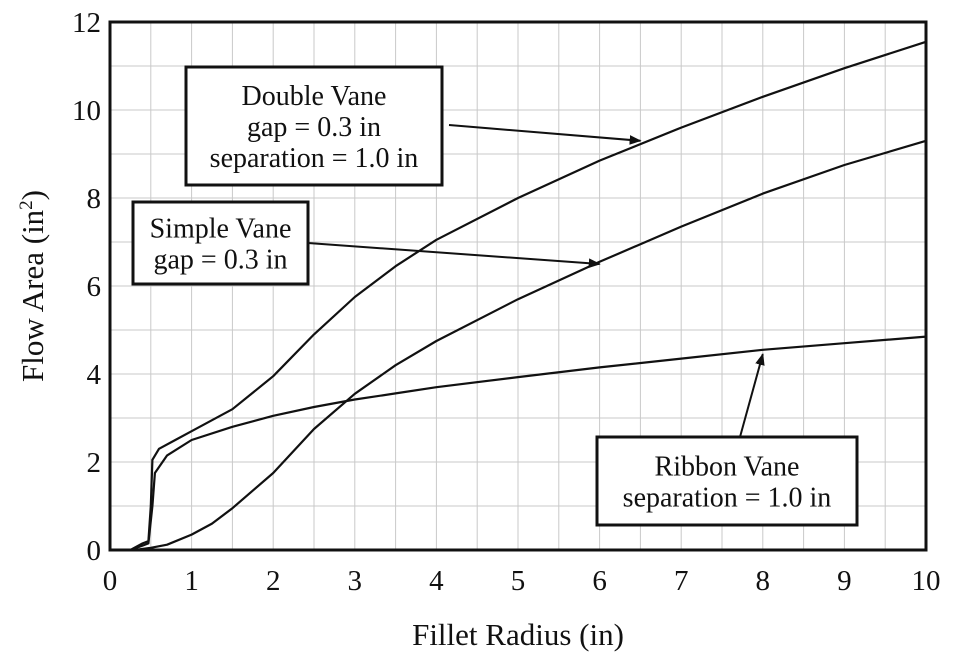 The height and width of the screenshot is (665, 957). What do you see at coordinates (314, 96) in the screenshot?
I see `annotation-text: Double Vane` at bounding box center [314, 96].